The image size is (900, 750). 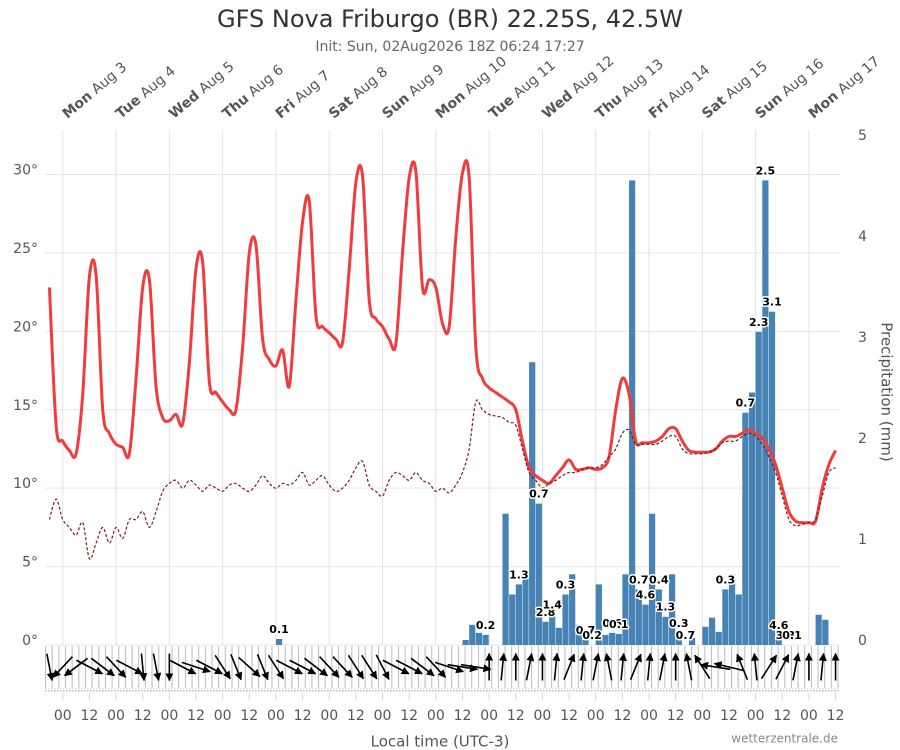 I want to click on precip-label: 2.5, so click(x=766, y=170).